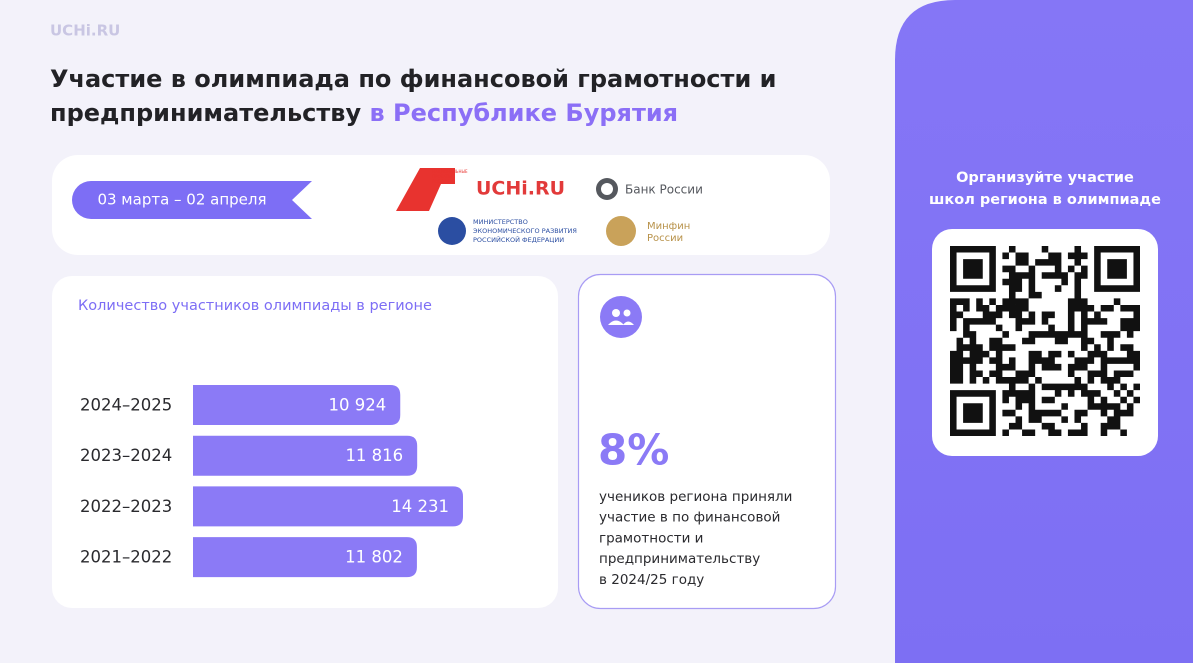 The height and width of the screenshot is (663, 1193). Describe the element at coordinates (425, 189) in the screenshot. I see `natproj-emblem` at that location.